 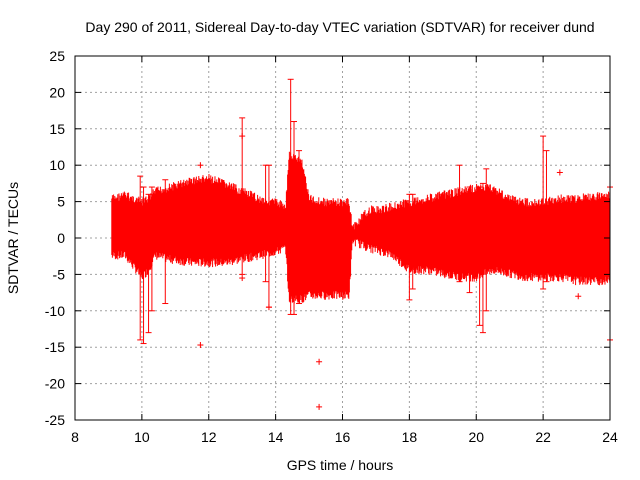 What do you see at coordinates (57, 56) in the screenshot?
I see `y-tick-label: 25` at bounding box center [57, 56].